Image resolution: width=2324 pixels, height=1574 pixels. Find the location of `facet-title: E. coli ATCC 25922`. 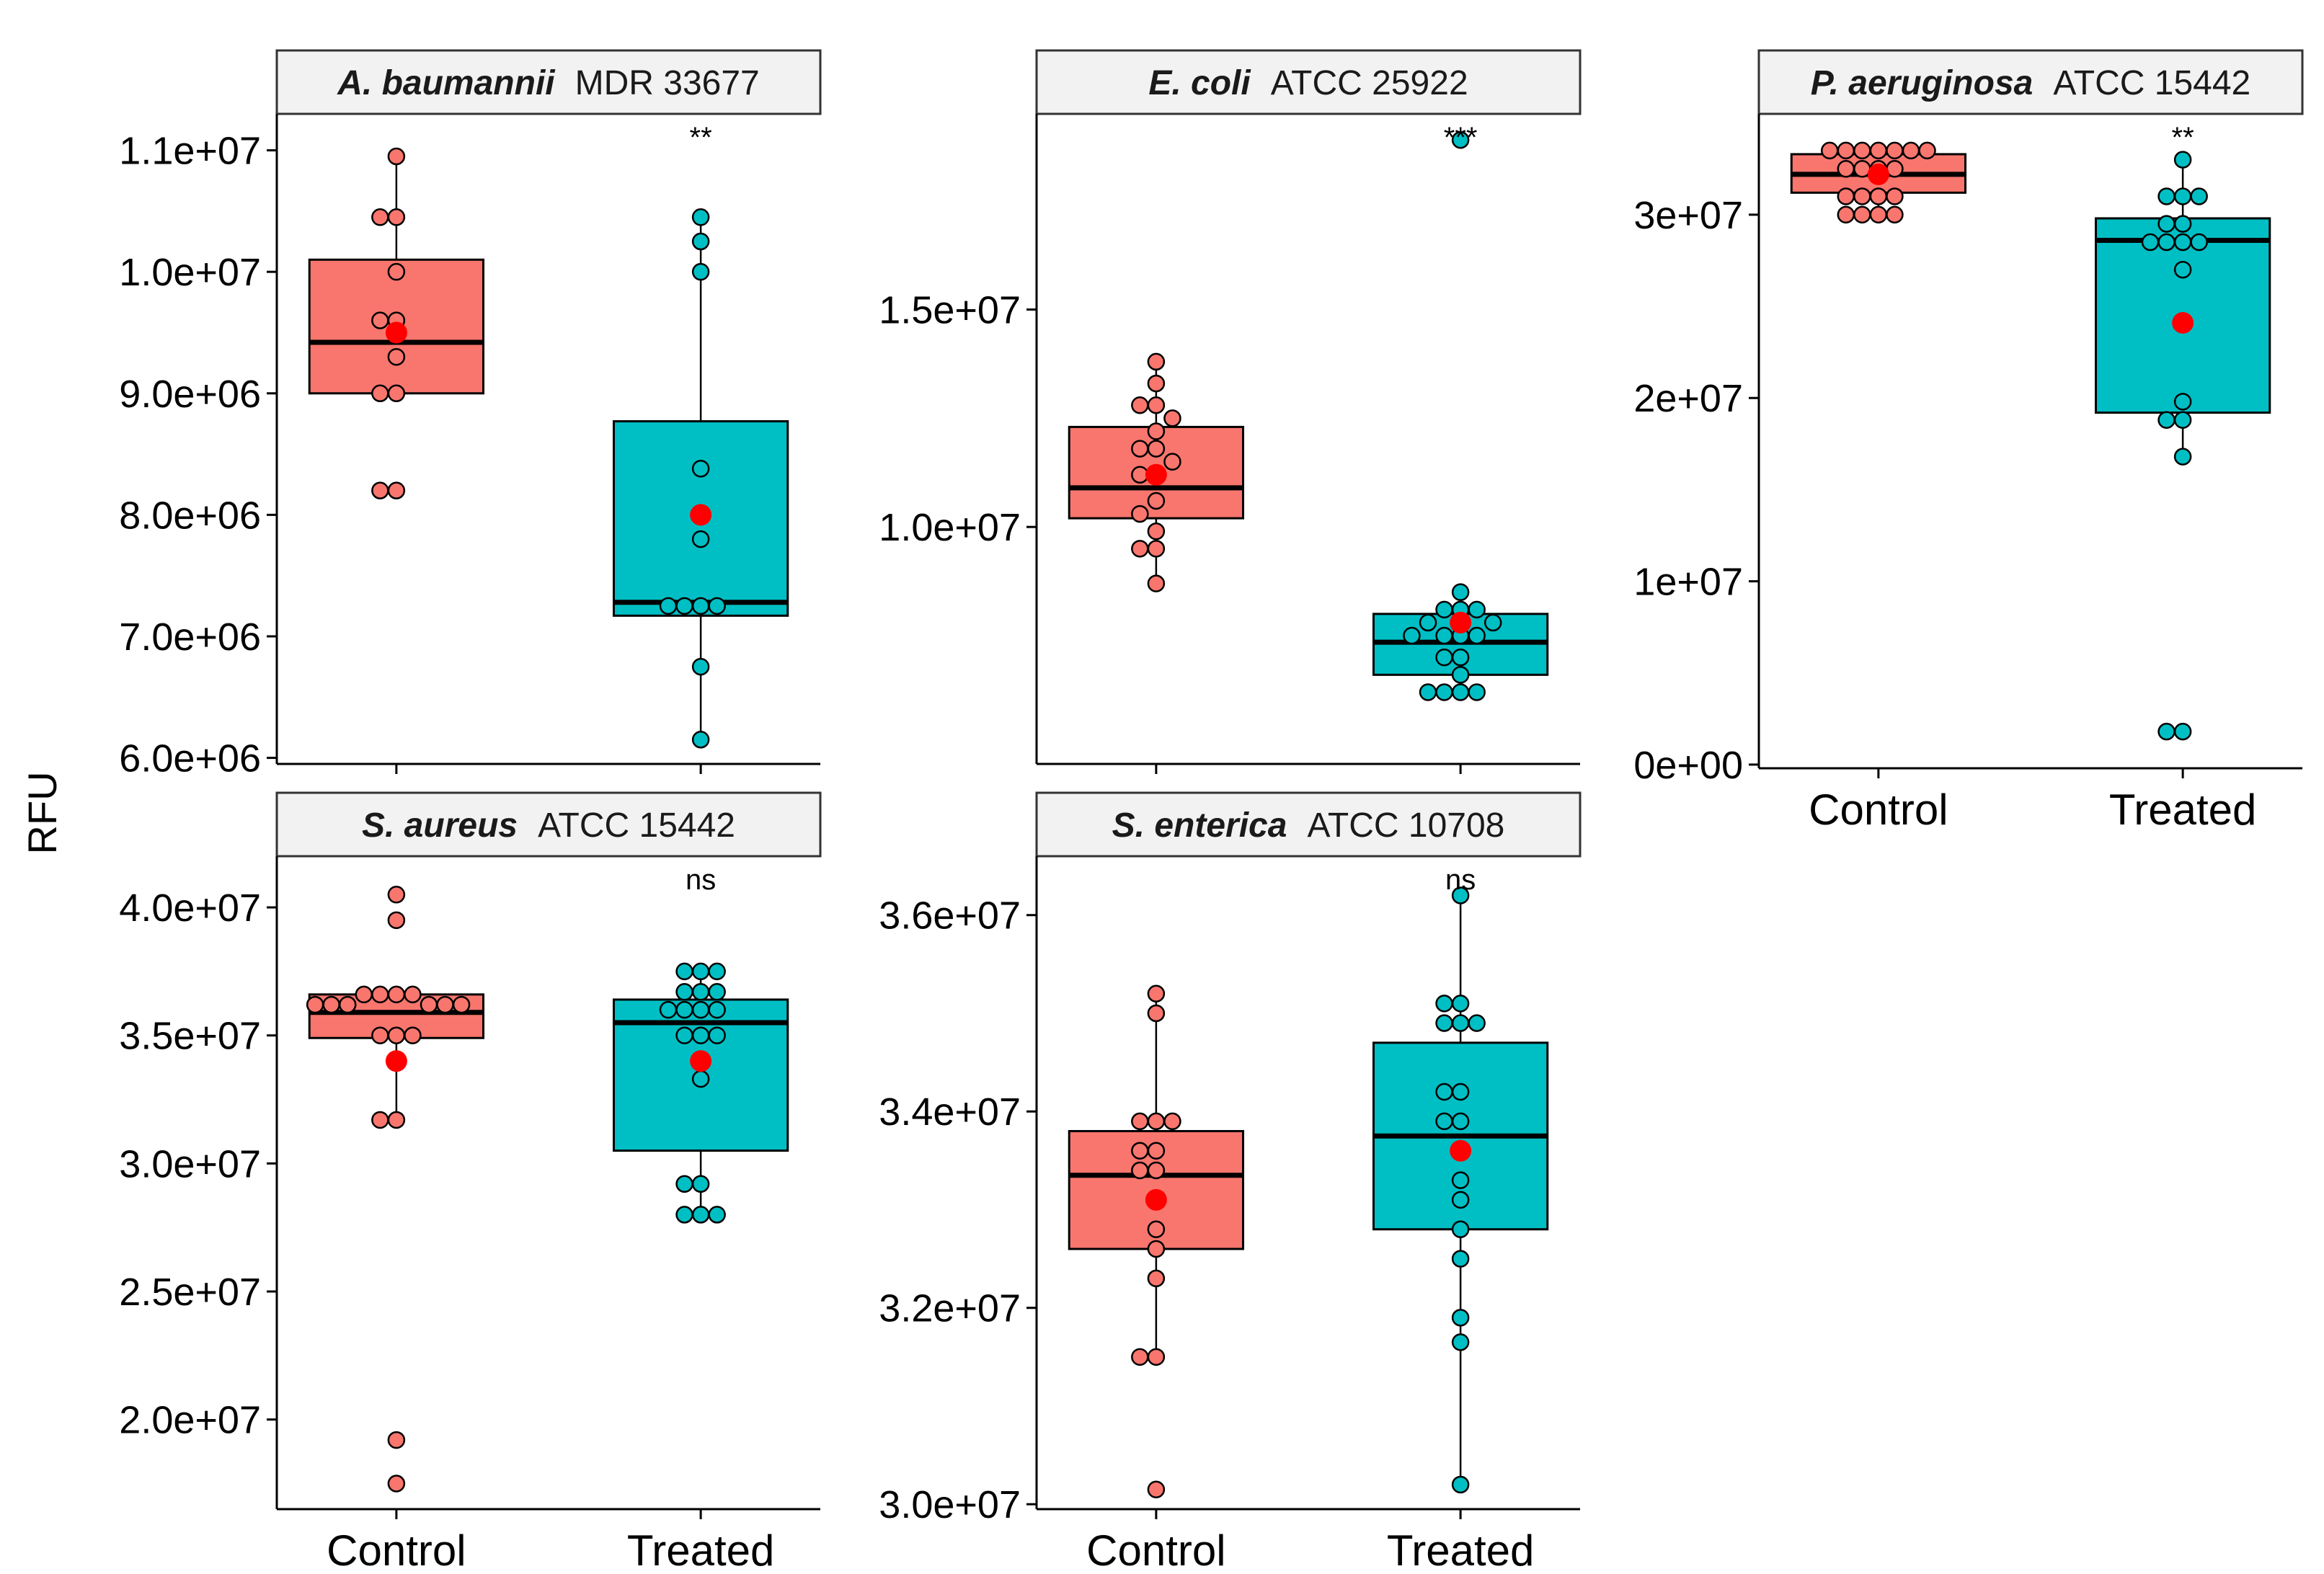

facet-title: E. coli ATCC 25922 is located at coordinates (1308, 83).